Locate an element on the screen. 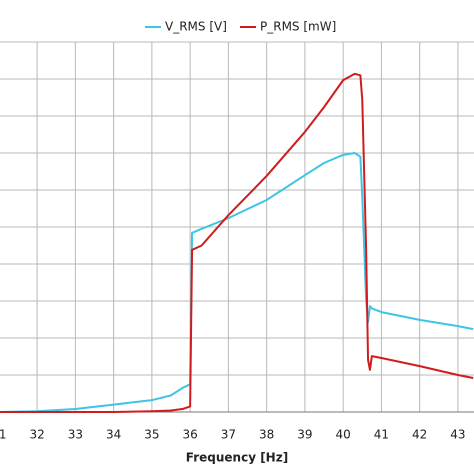 Image resolution: width=474 pixels, height=474 pixels. x-tick-label: 32 is located at coordinates (36, 435).